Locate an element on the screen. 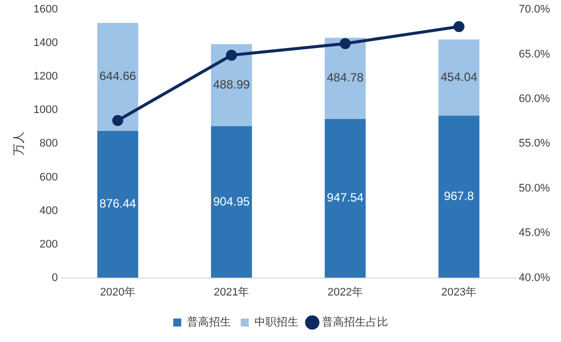 The width and height of the screenshot is (561, 342). y-tick-label: 0 is located at coordinates (55, 278).